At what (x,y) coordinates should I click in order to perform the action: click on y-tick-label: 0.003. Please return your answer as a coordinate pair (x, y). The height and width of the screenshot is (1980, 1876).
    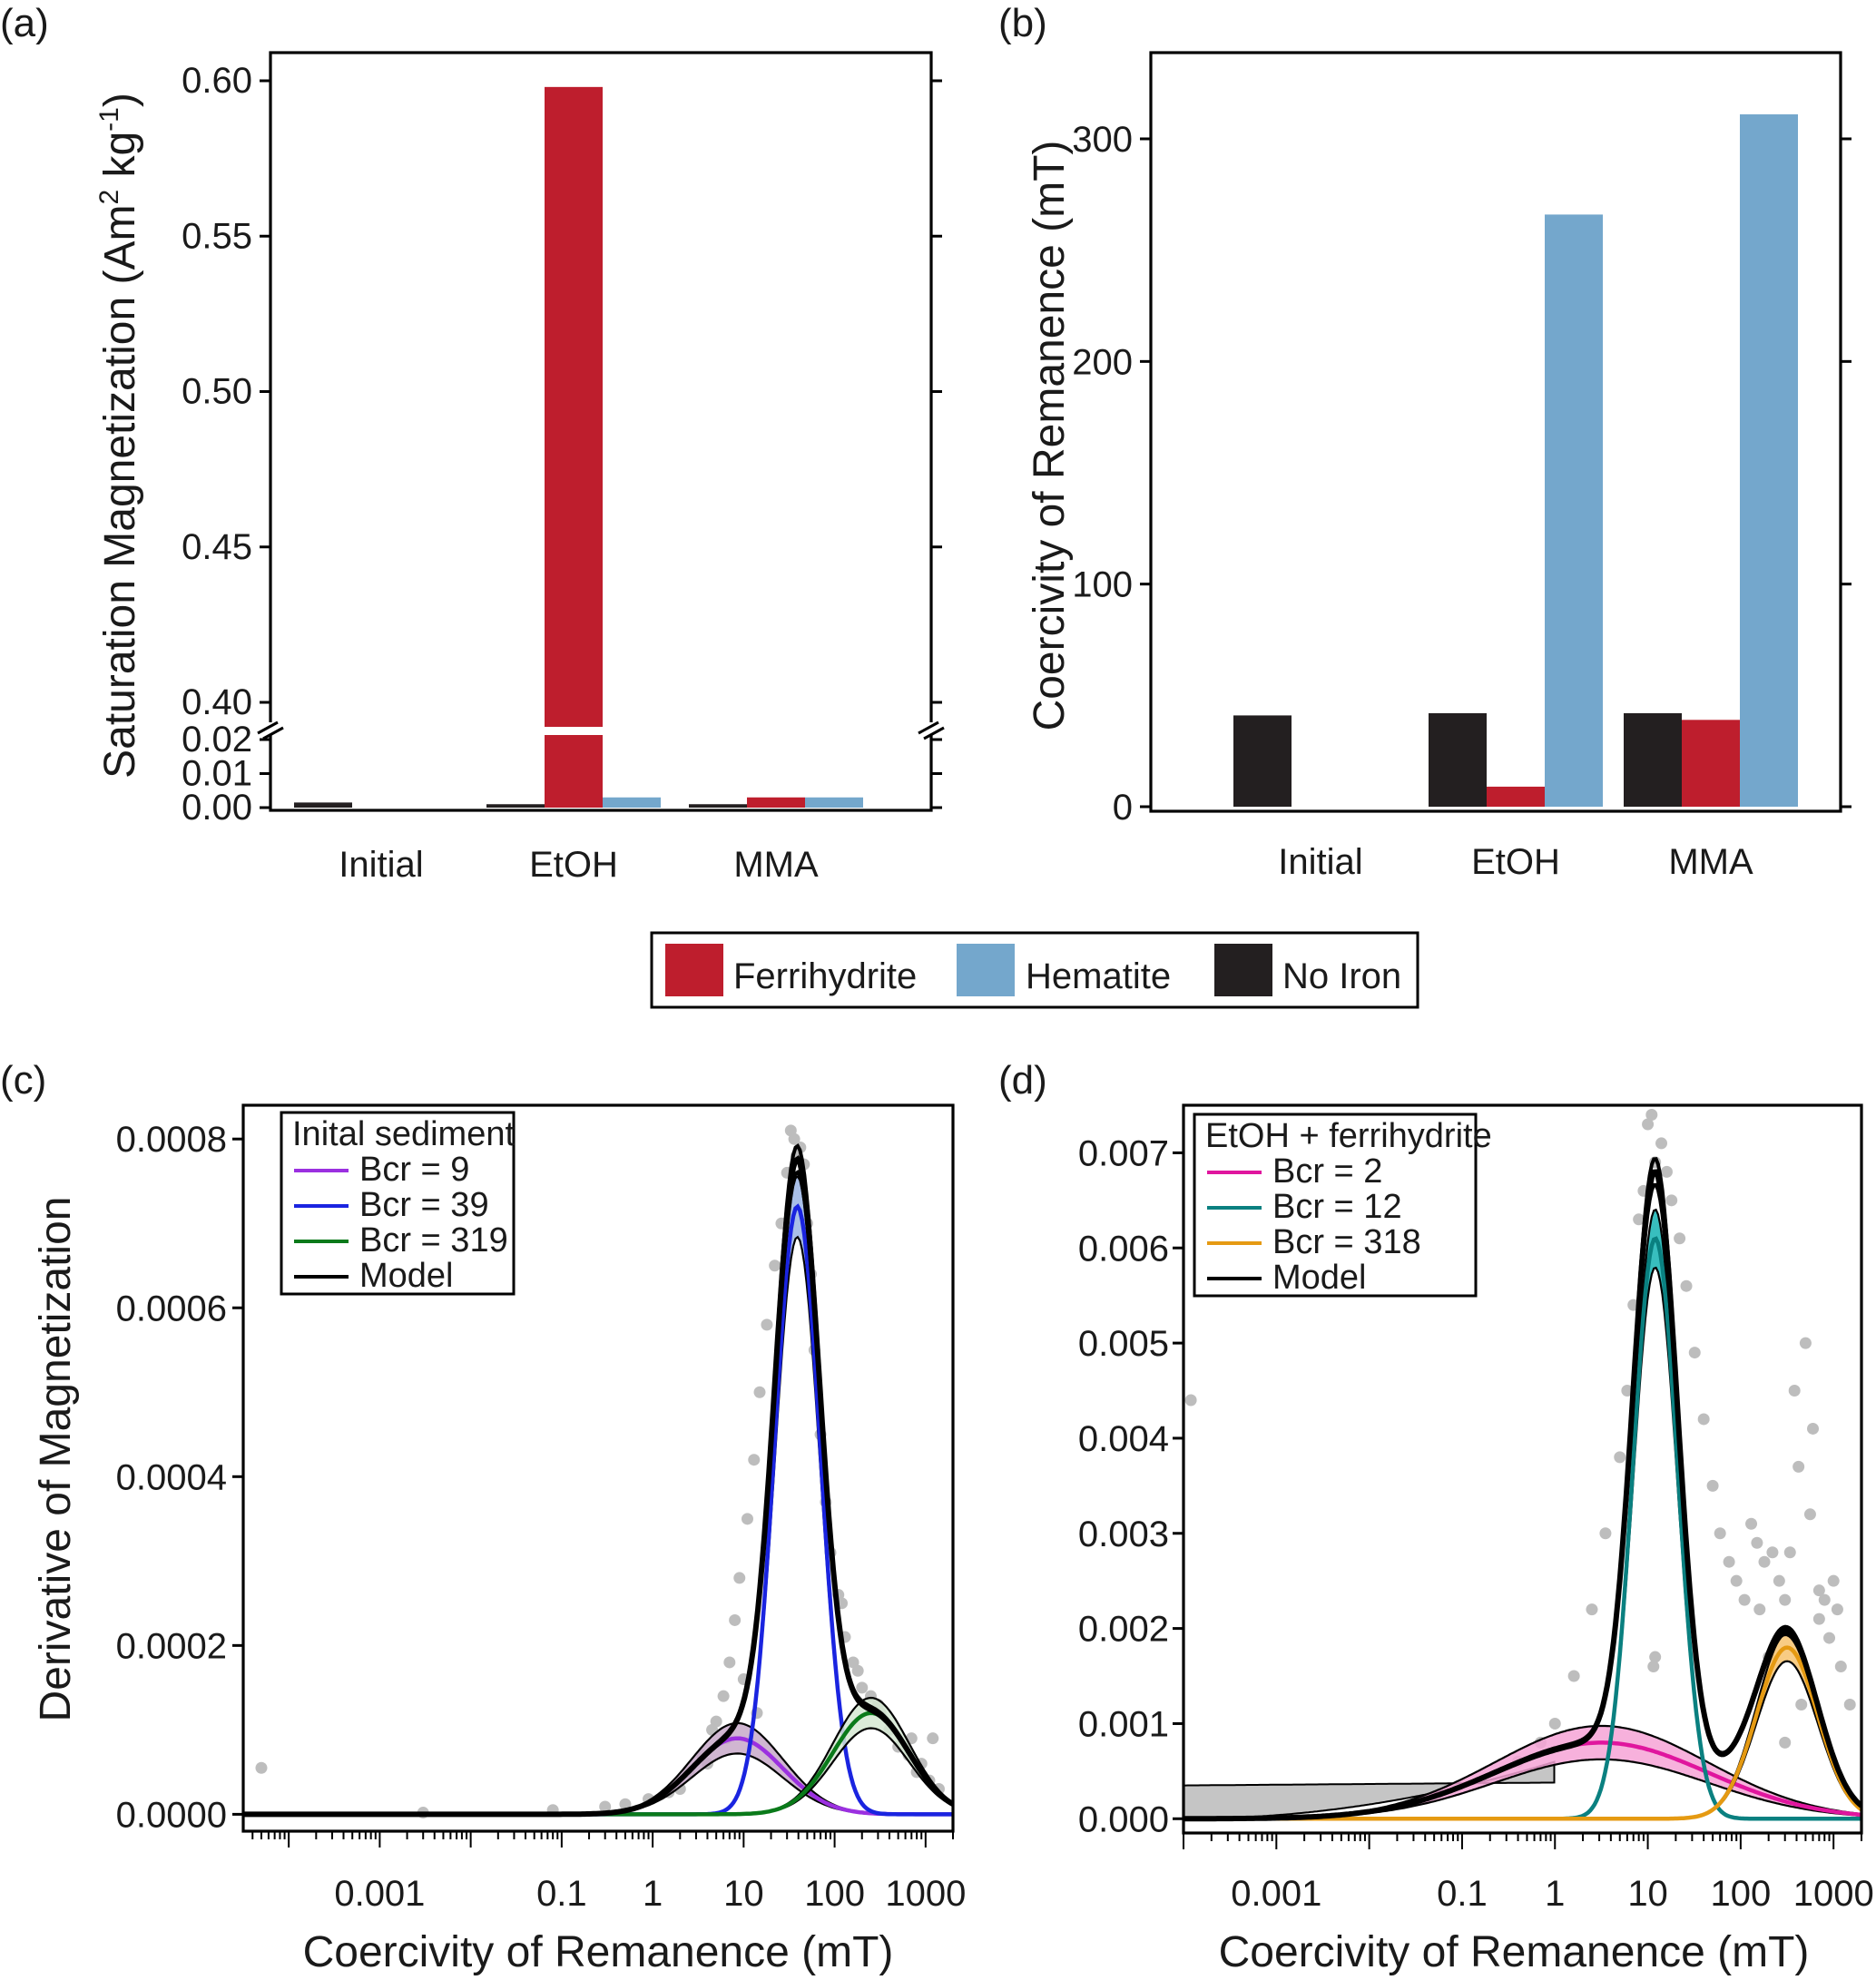
    Looking at the image, I should click on (1124, 1534).